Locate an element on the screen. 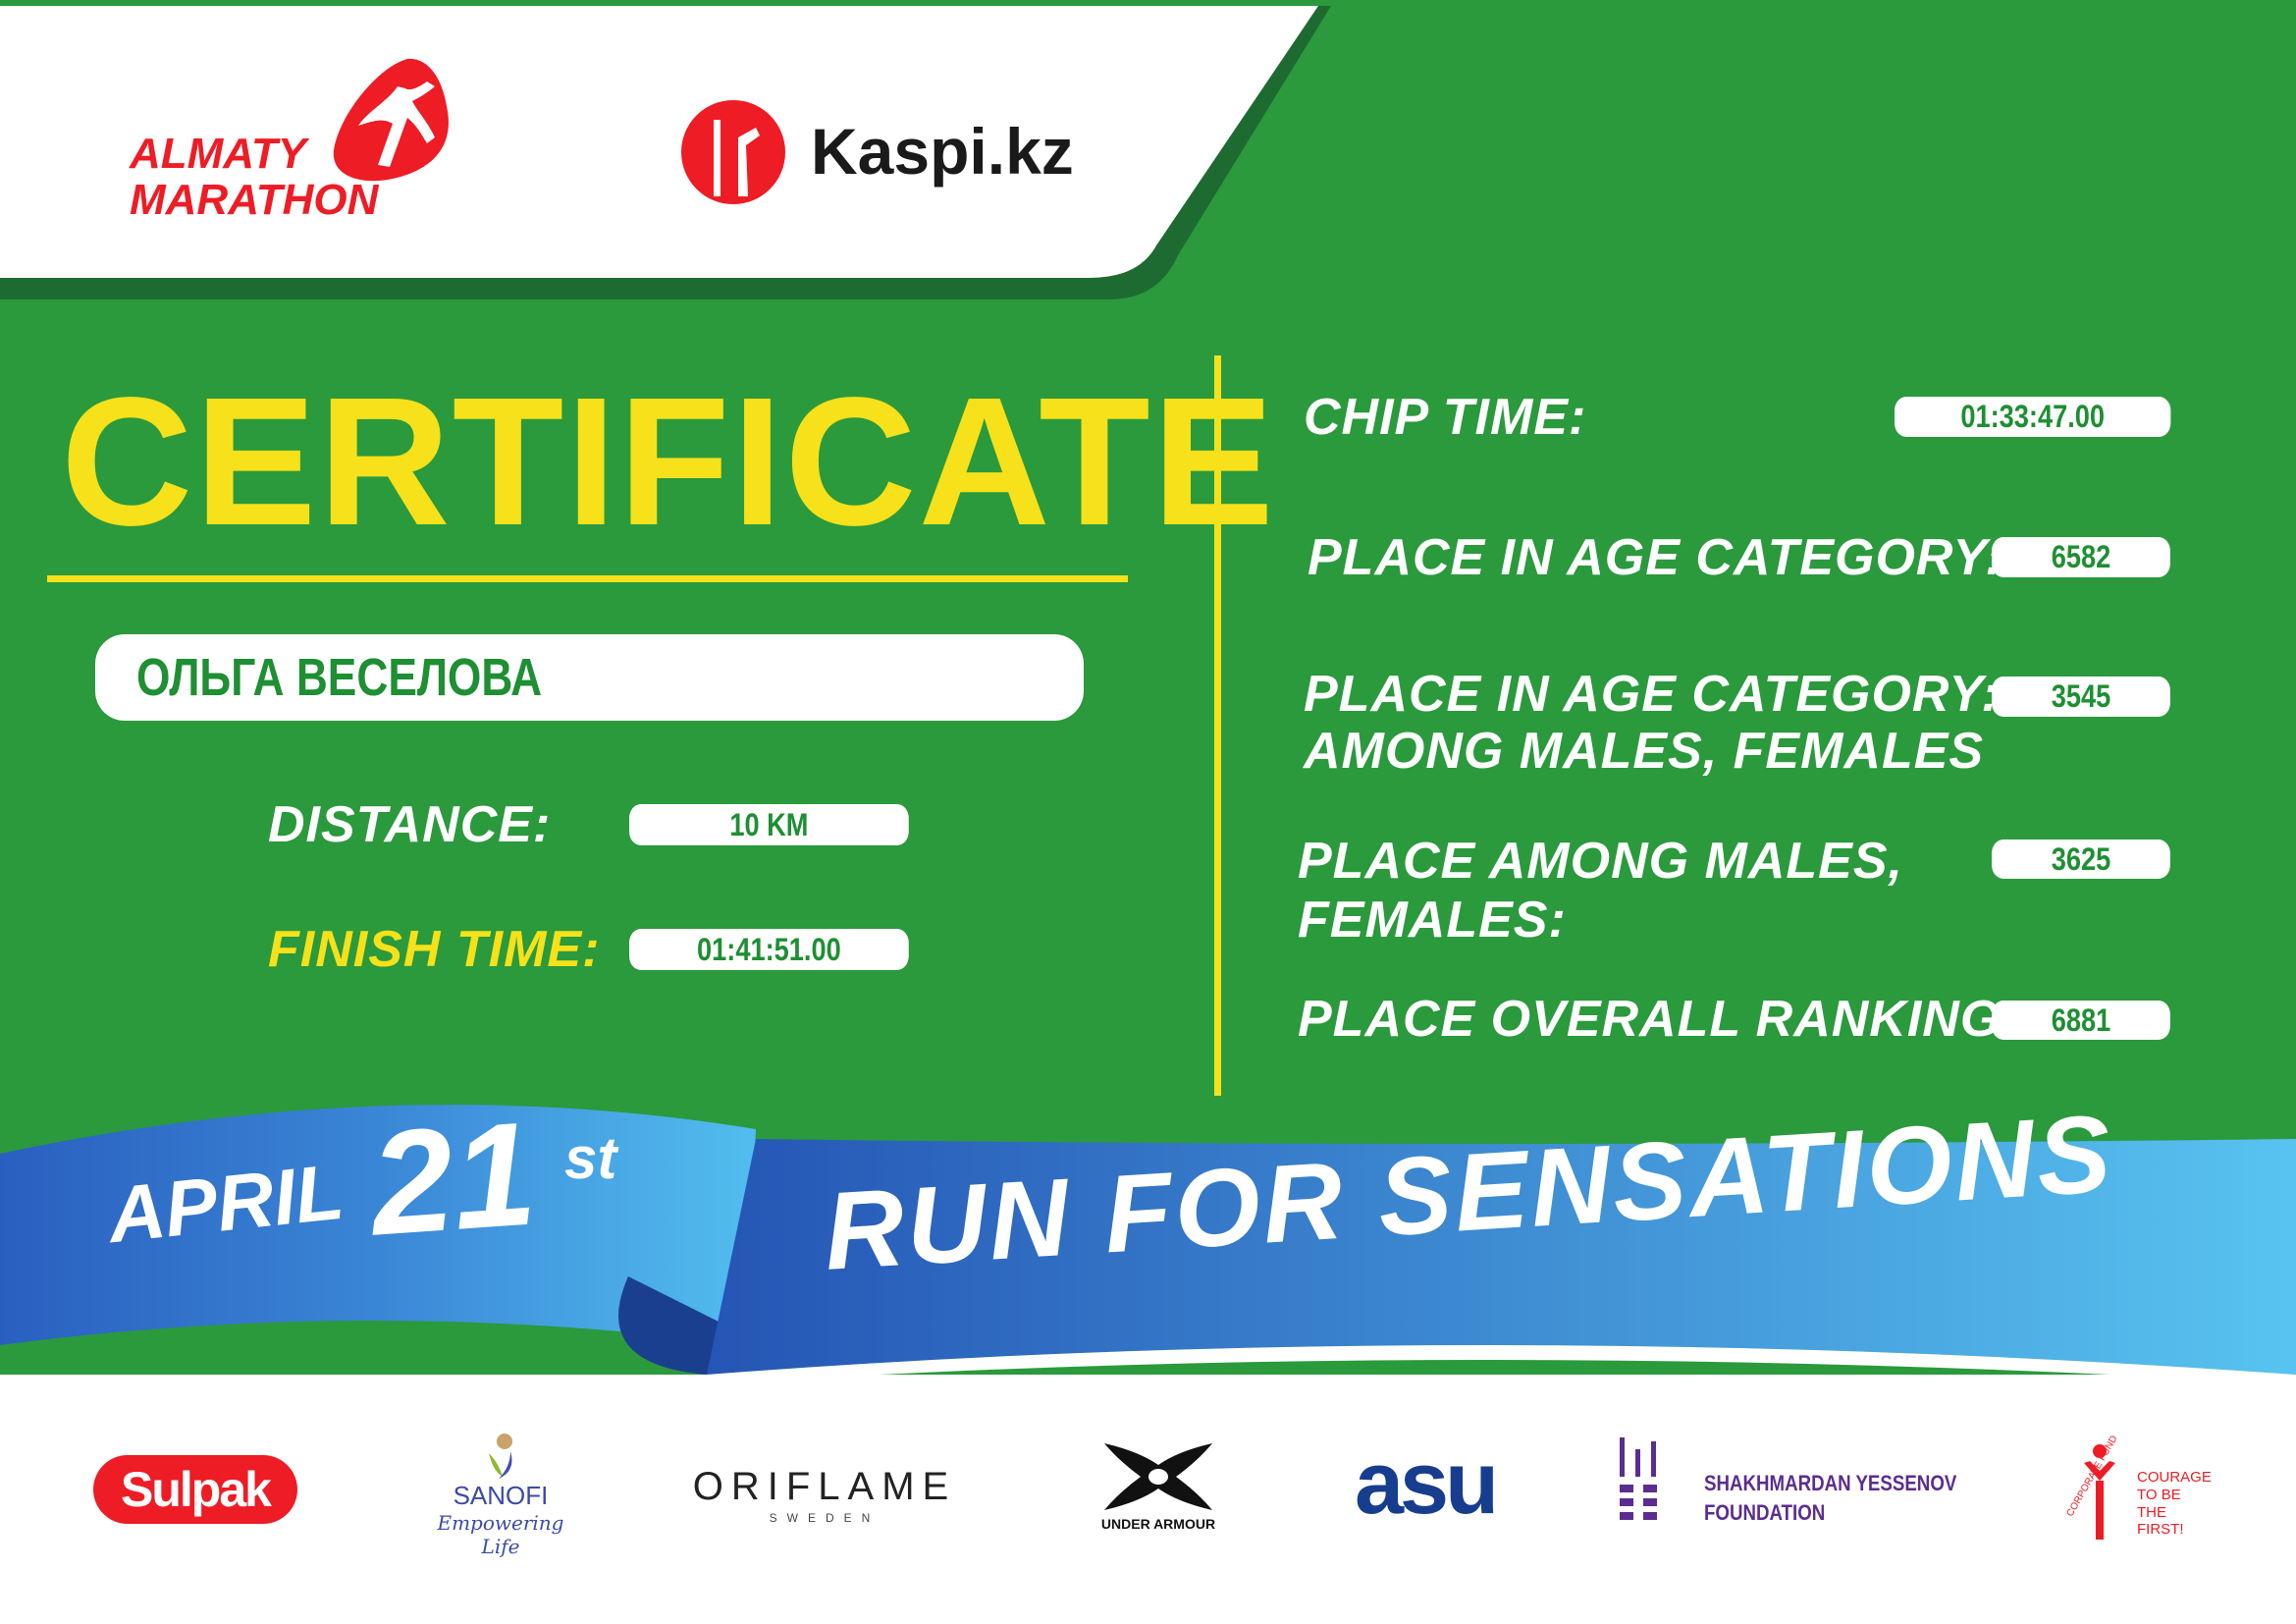 This screenshot has width=2296, height=1624. date-day: 21 is located at coordinates (453, 1178).